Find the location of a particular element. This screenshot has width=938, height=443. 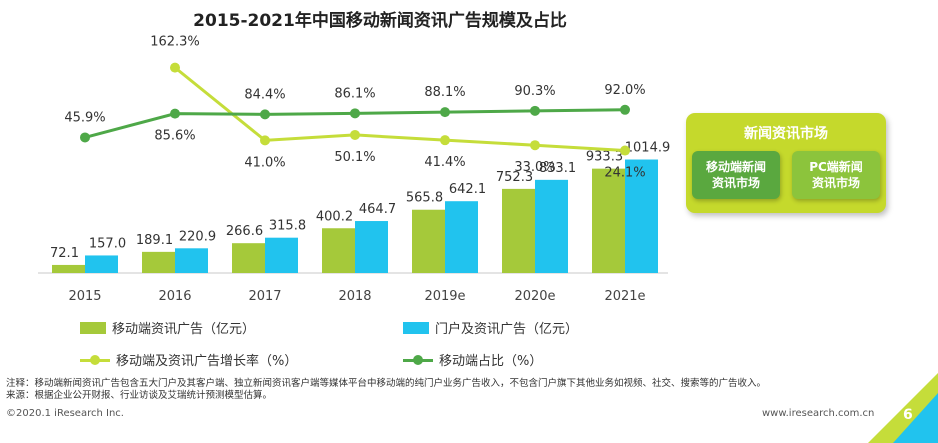

bar-label-portal-ad: 157.0 is located at coordinates (107, 243).